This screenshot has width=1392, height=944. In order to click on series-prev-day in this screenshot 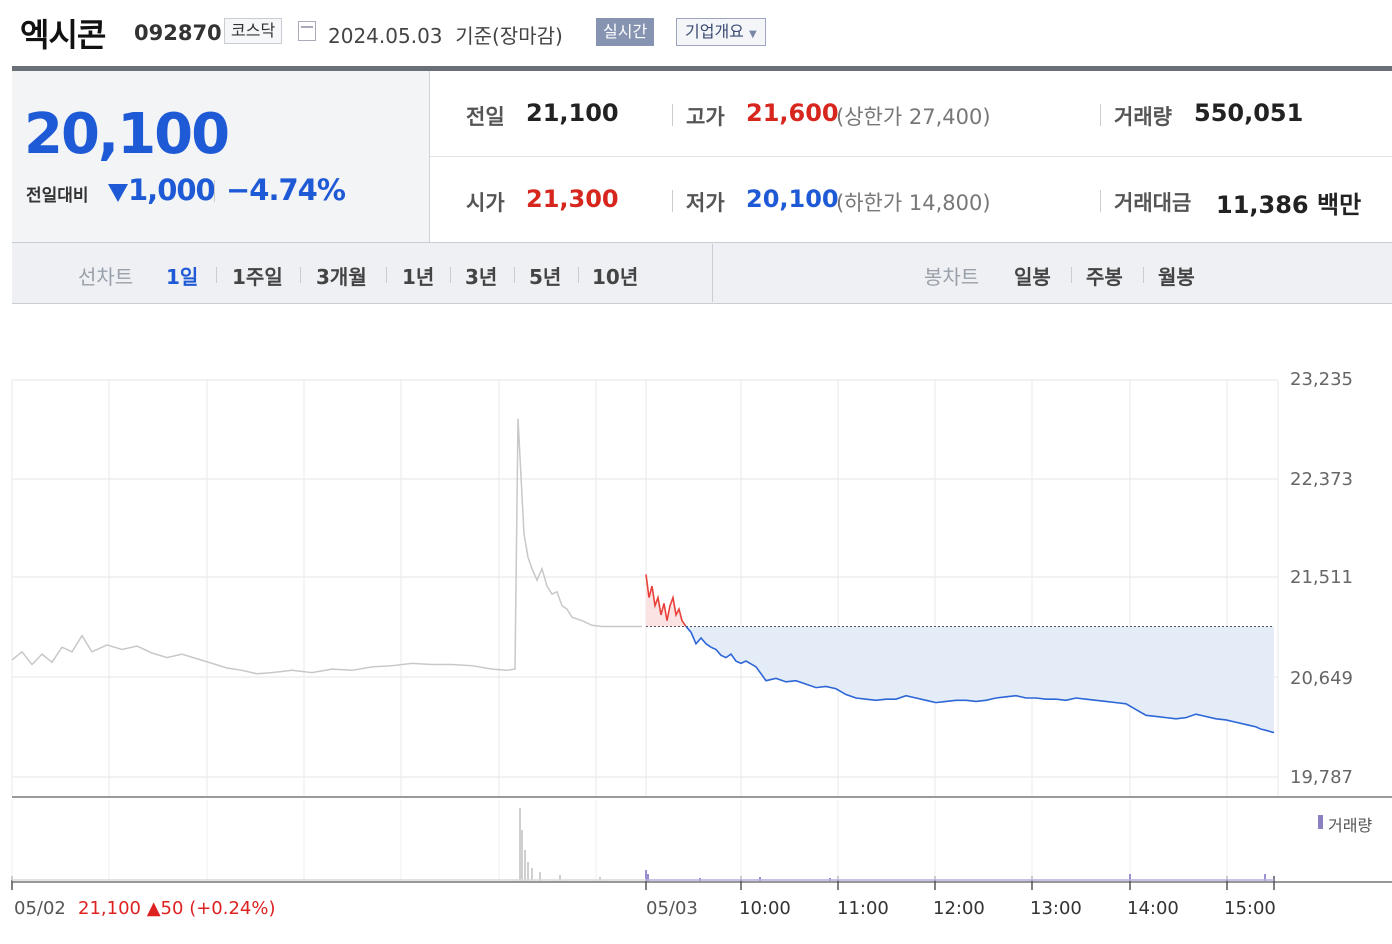, I will do `click(326, 546)`.